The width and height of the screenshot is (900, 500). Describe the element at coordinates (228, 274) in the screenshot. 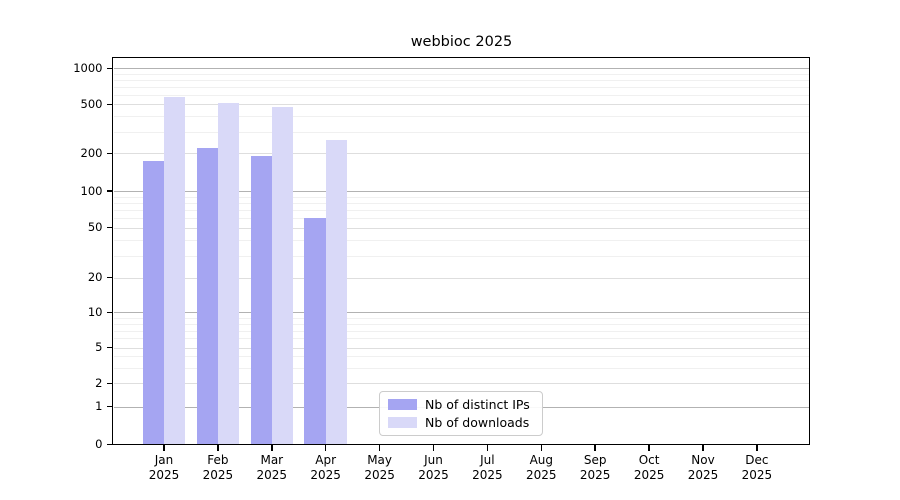

I see `bar-downloads-feb` at that location.